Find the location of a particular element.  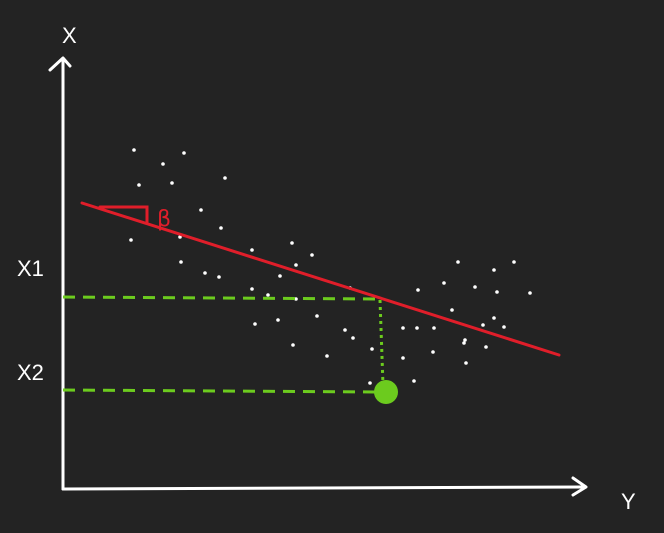

x1-label: X1 is located at coordinates (30, 268).